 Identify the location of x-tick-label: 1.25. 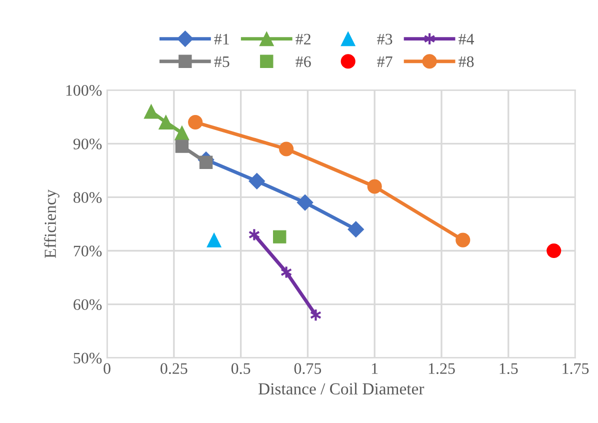
(441, 368).